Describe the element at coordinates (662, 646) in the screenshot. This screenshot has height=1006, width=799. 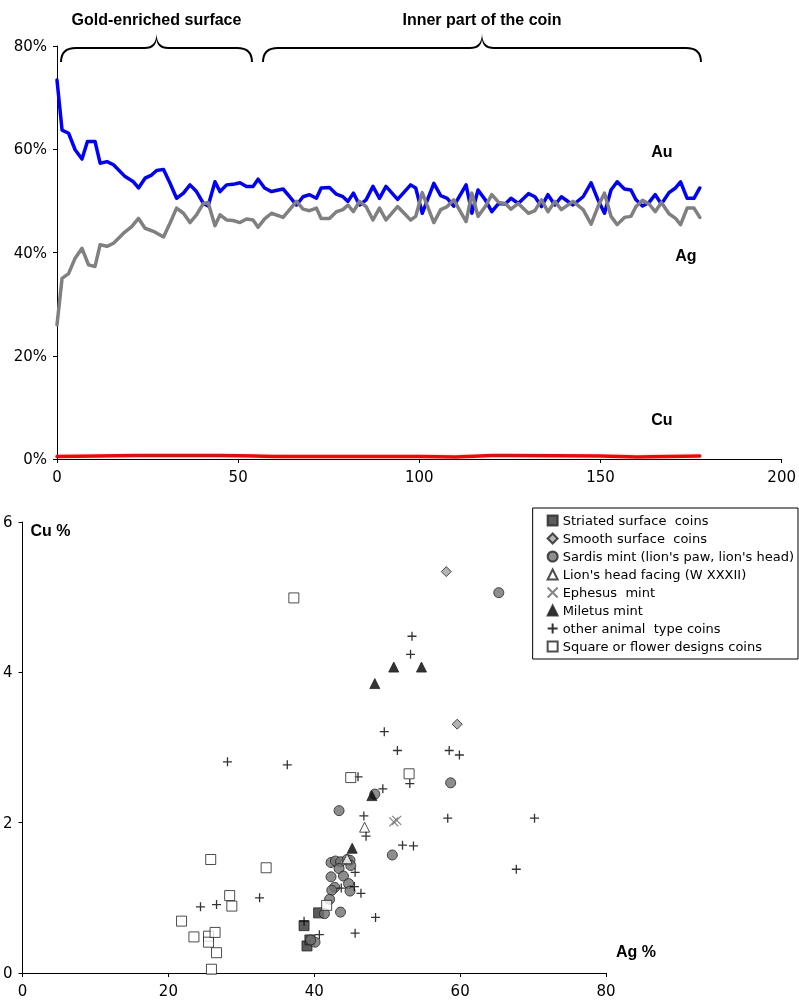
I see `legend-label: Square or flower designs coins` at that location.